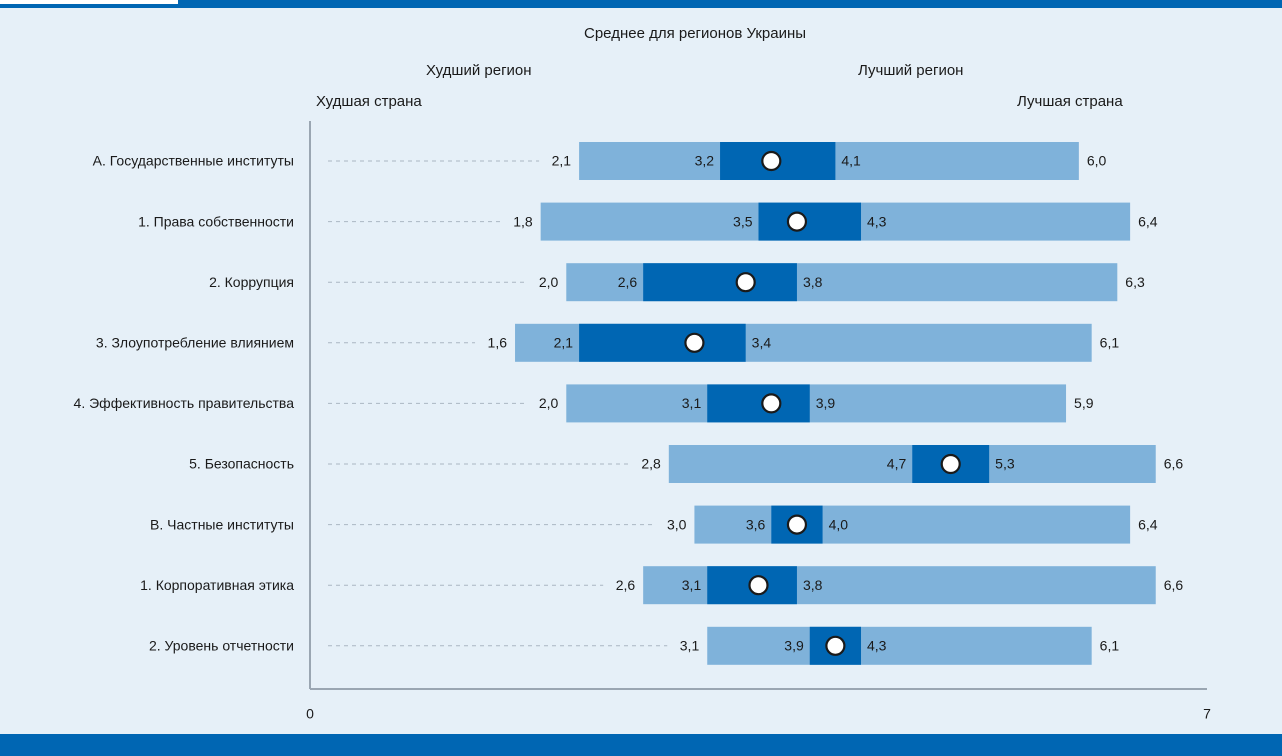 This screenshot has height=756, width=1282. Describe the element at coordinates (216, 221) in the screenshot. I see `category-label: 1. Права собственности` at that location.